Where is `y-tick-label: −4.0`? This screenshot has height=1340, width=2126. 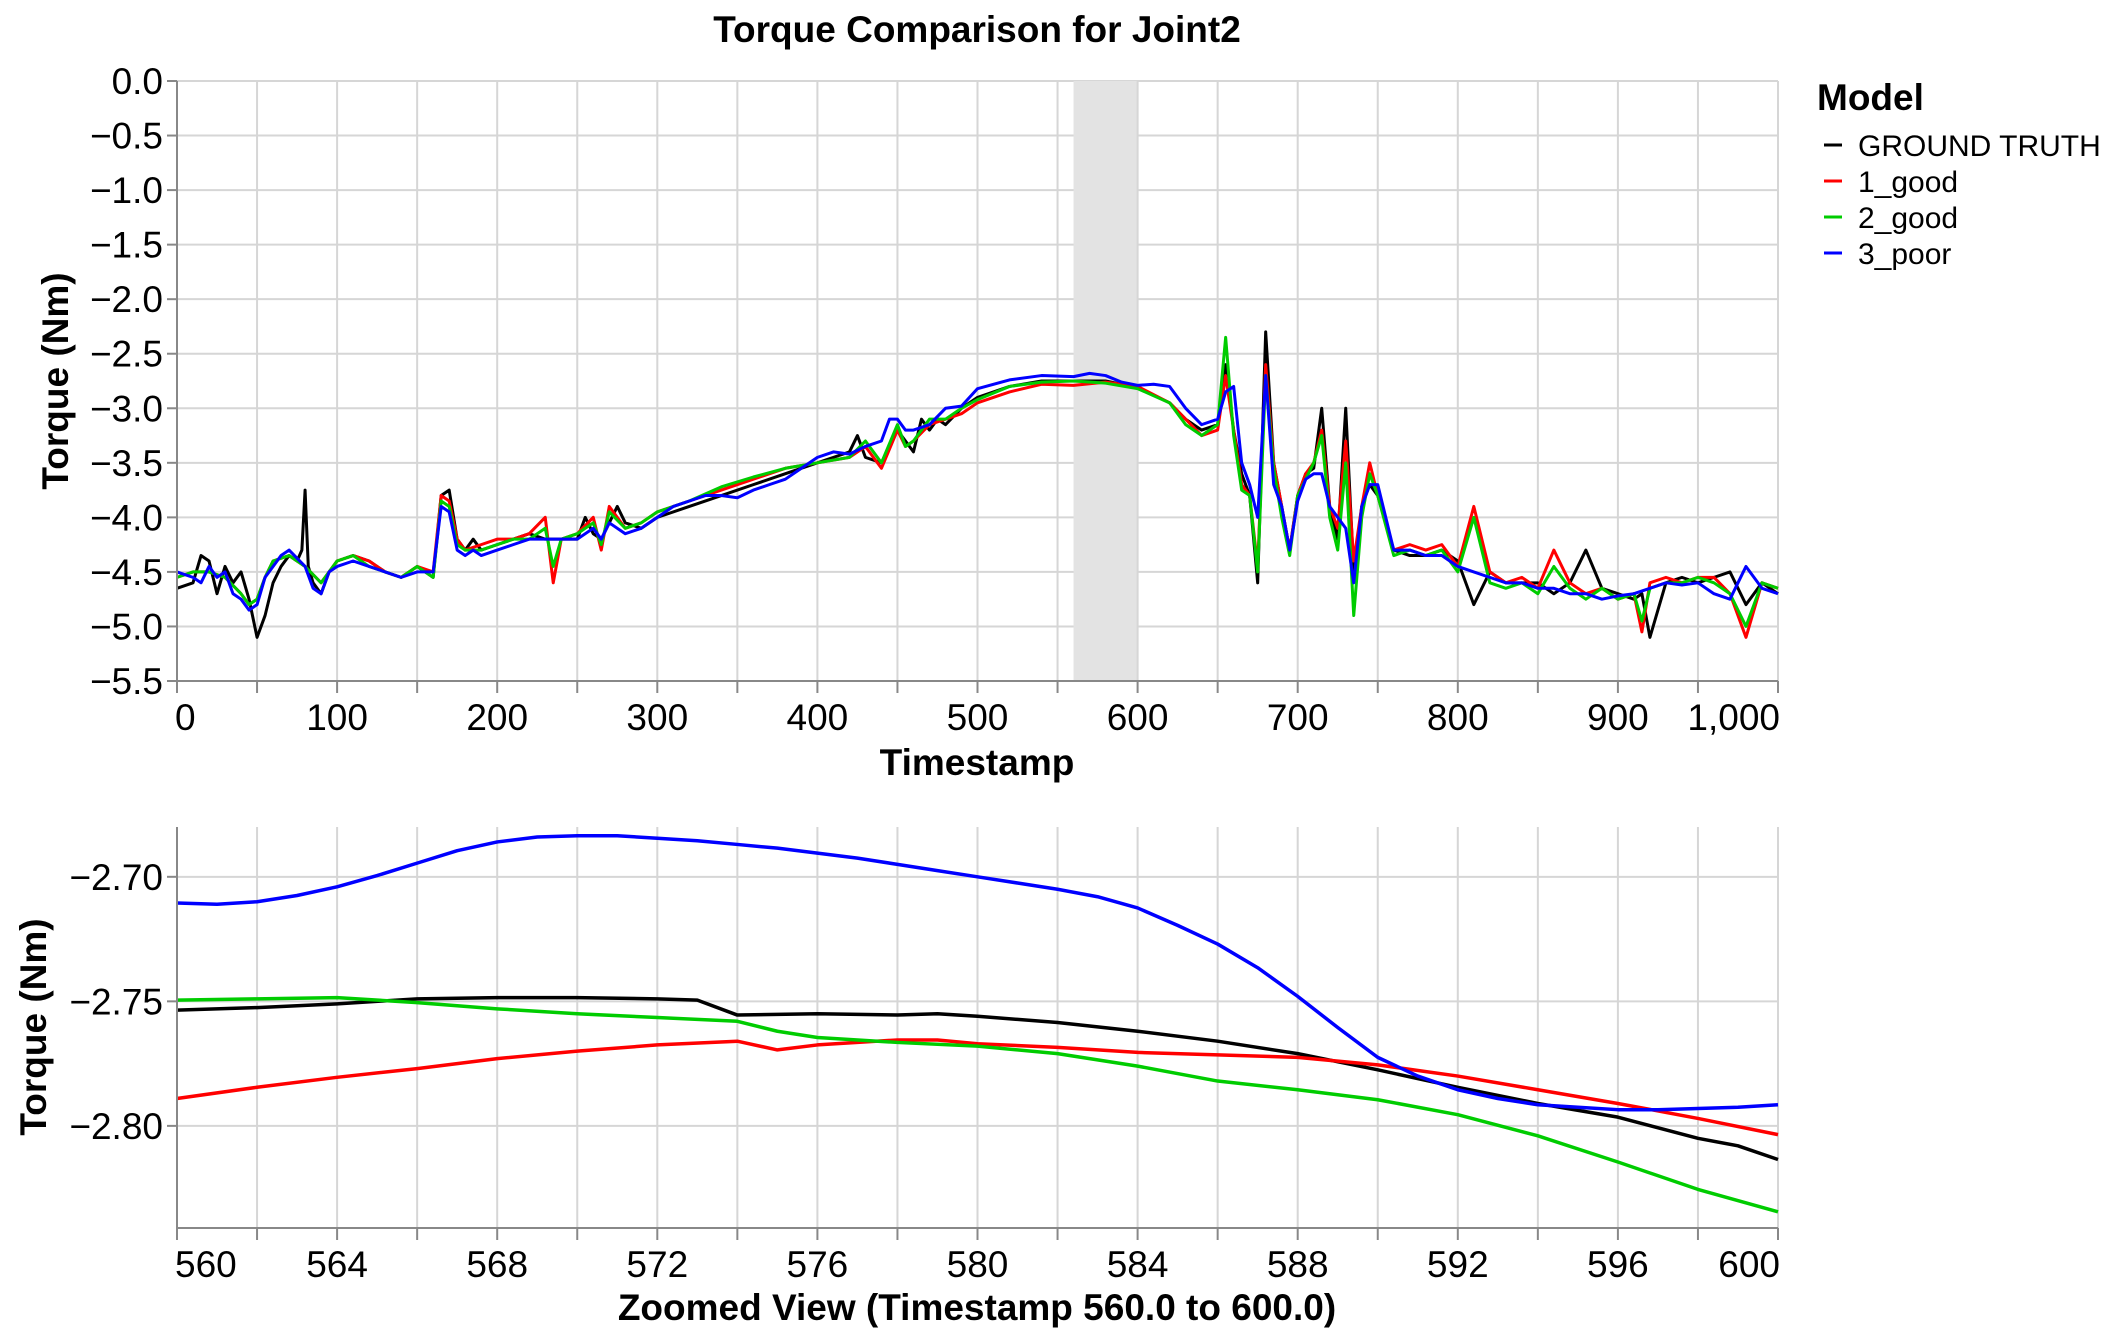 y-tick-label: −4.0 is located at coordinates (126, 517).